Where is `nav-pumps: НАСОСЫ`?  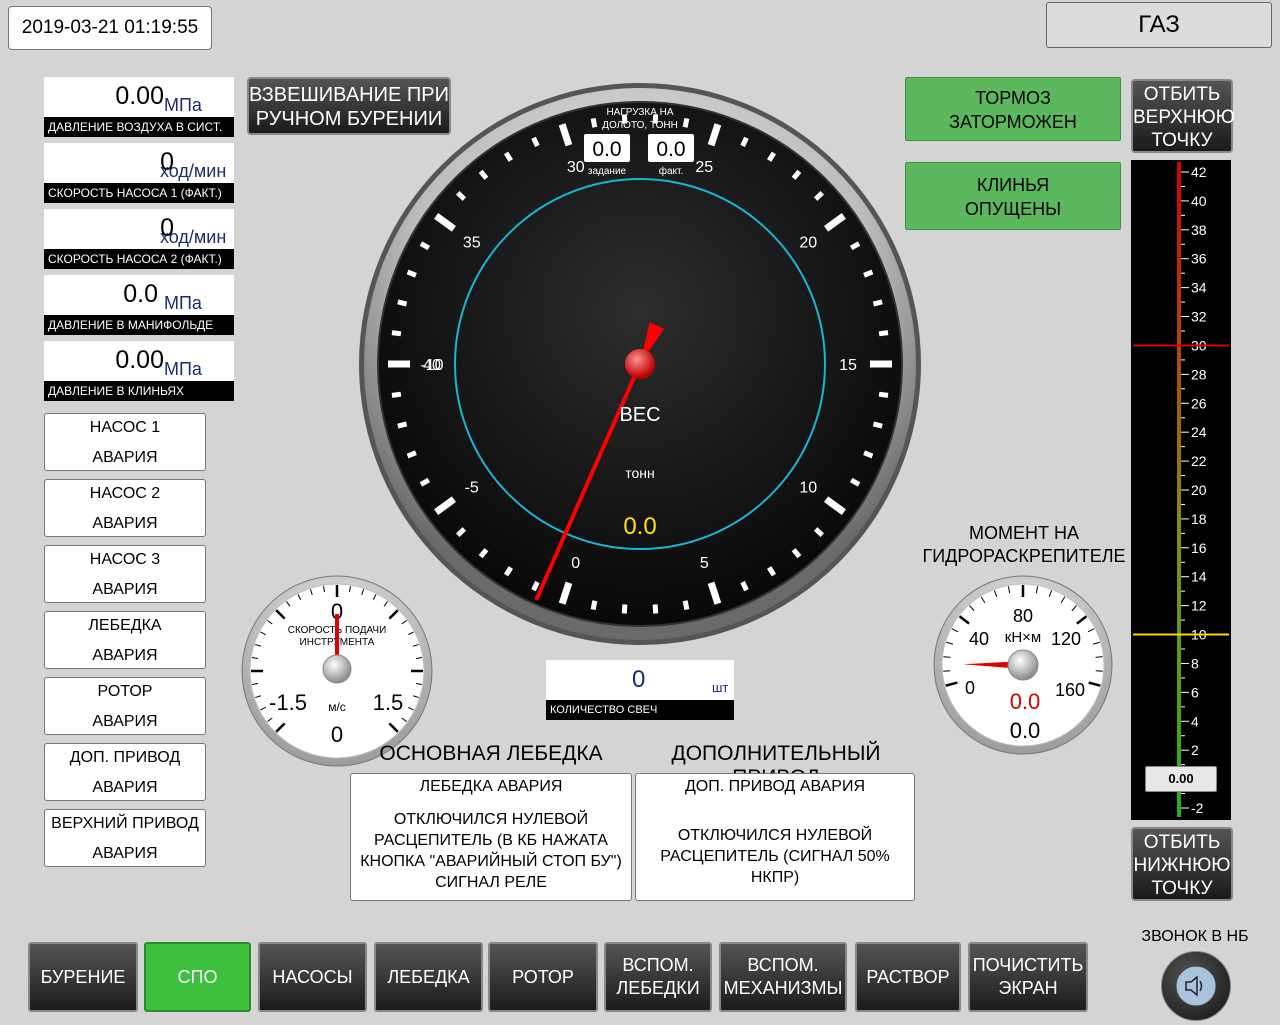
nav-pumps: НАСОСЫ is located at coordinates (312, 977).